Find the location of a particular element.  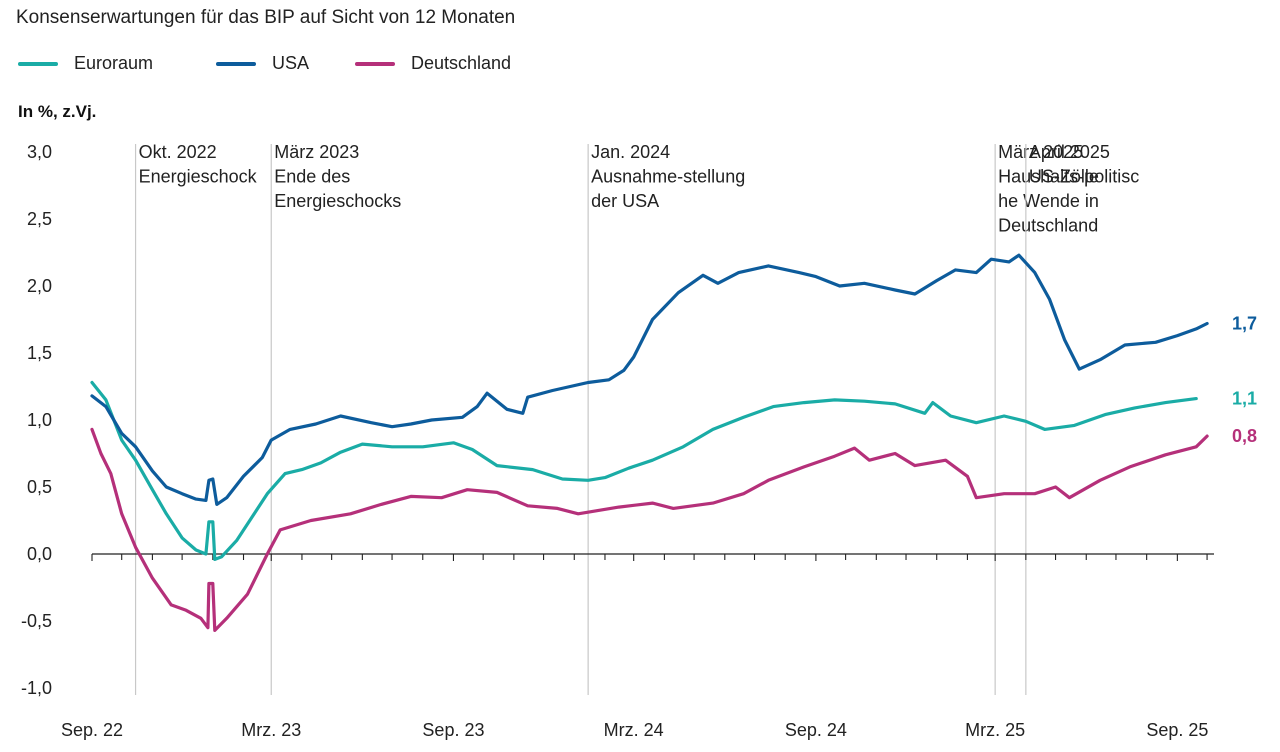

x-tick-label: Mrz. 24 is located at coordinates (634, 730).